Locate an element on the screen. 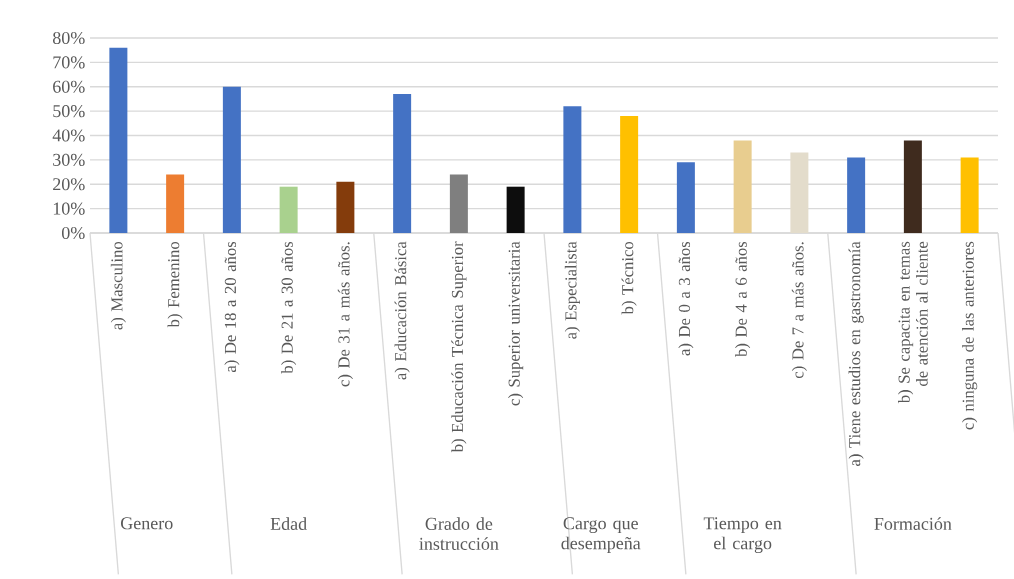  y-tick-label: 70% is located at coordinates (69, 62).